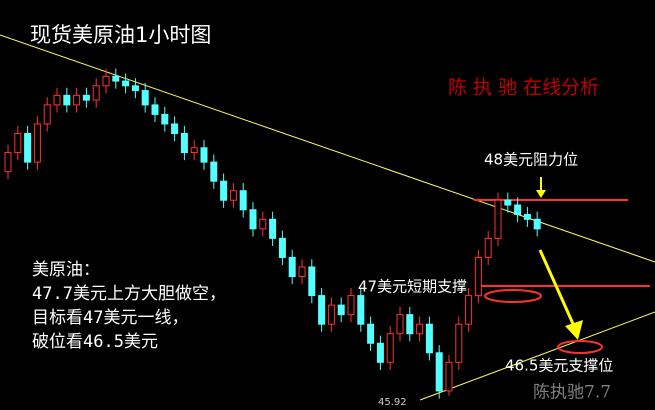 The image size is (655, 410). I want to click on comment-line: 美原油：, so click(66, 270).